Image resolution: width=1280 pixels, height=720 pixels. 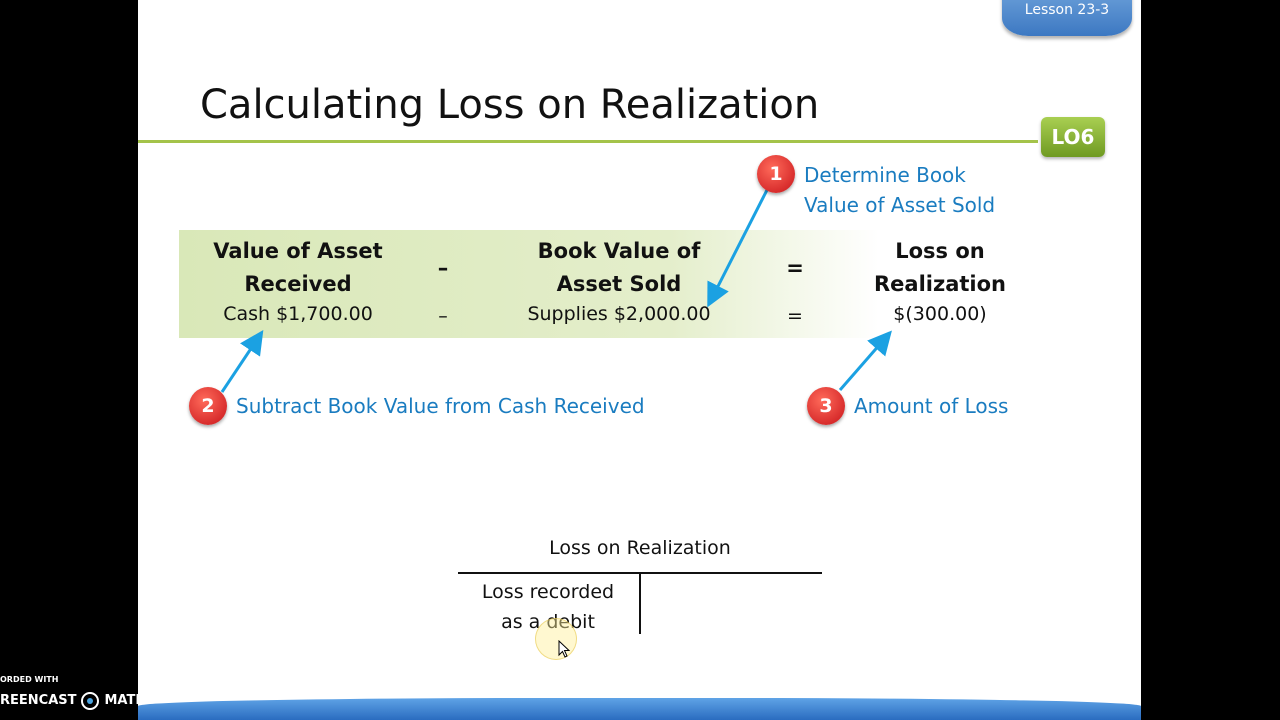 I want to click on screencast-logo-icon, so click(x=90, y=701).